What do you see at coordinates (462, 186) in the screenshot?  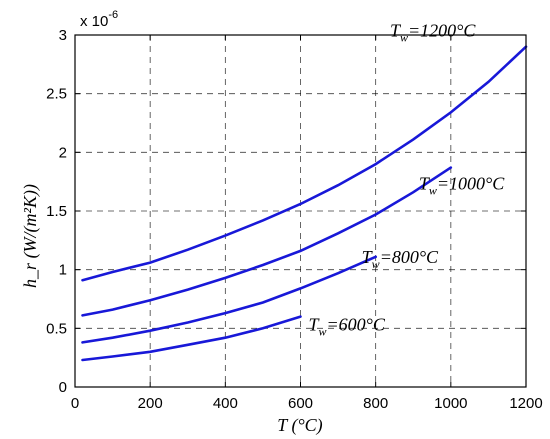 I see `series-annotation: Tw=1000°C` at bounding box center [462, 186].